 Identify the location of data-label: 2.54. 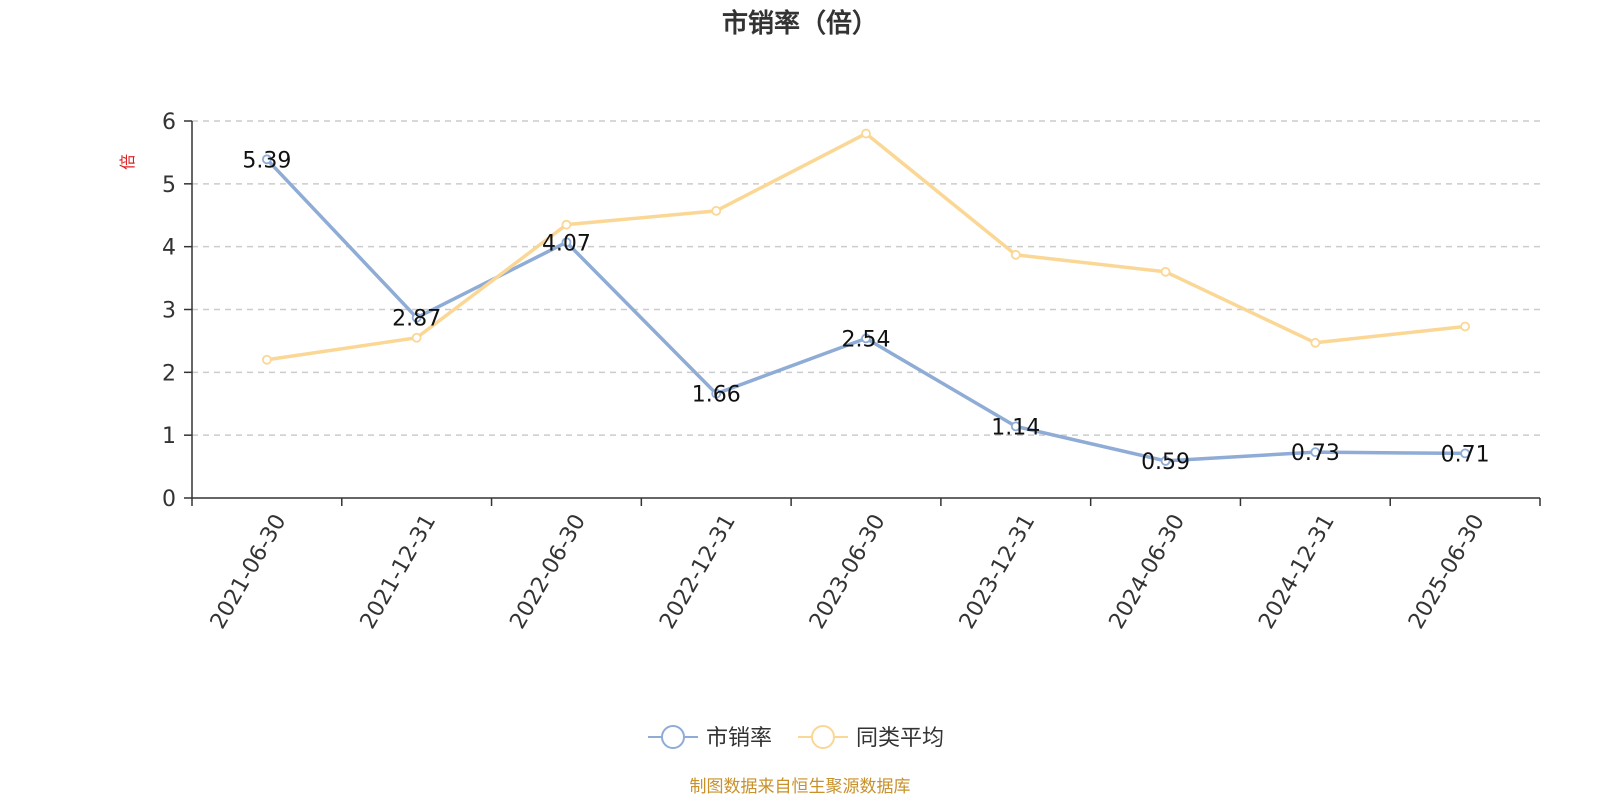
(866, 339).